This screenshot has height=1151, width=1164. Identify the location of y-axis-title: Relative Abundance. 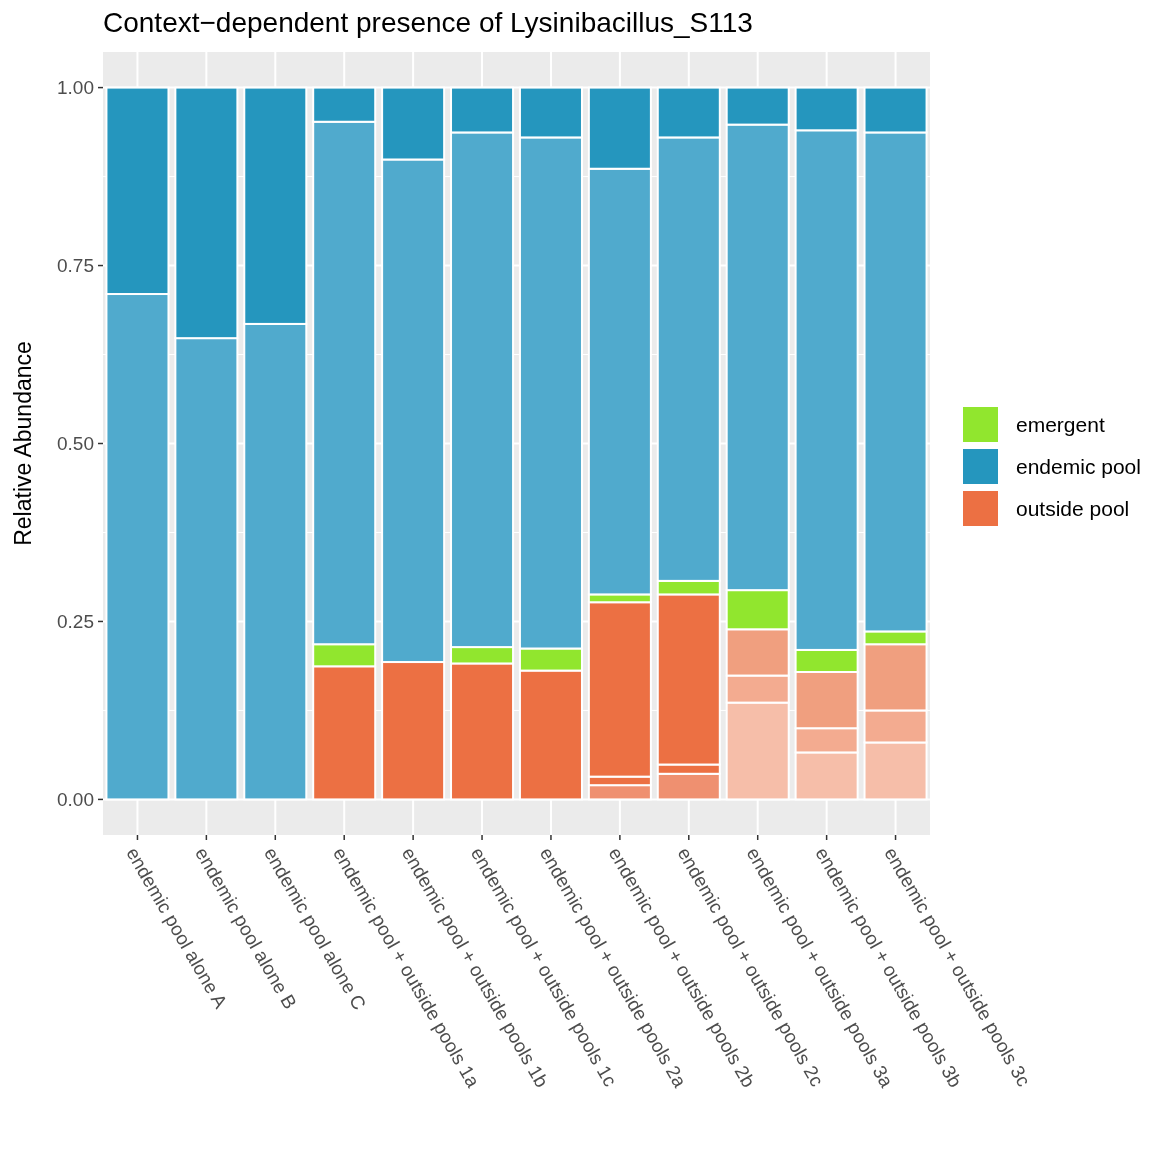
(23, 443).